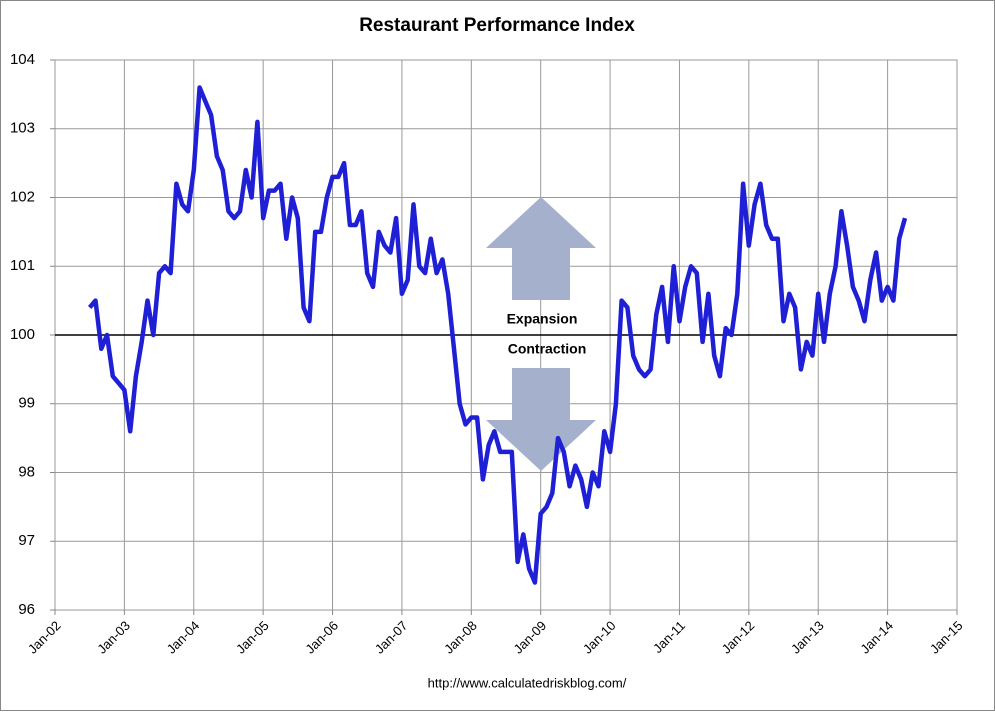 This screenshot has height=716, width=995. Describe the element at coordinates (26, 609) in the screenshot. I see `y-tick-label: 96` at that location.